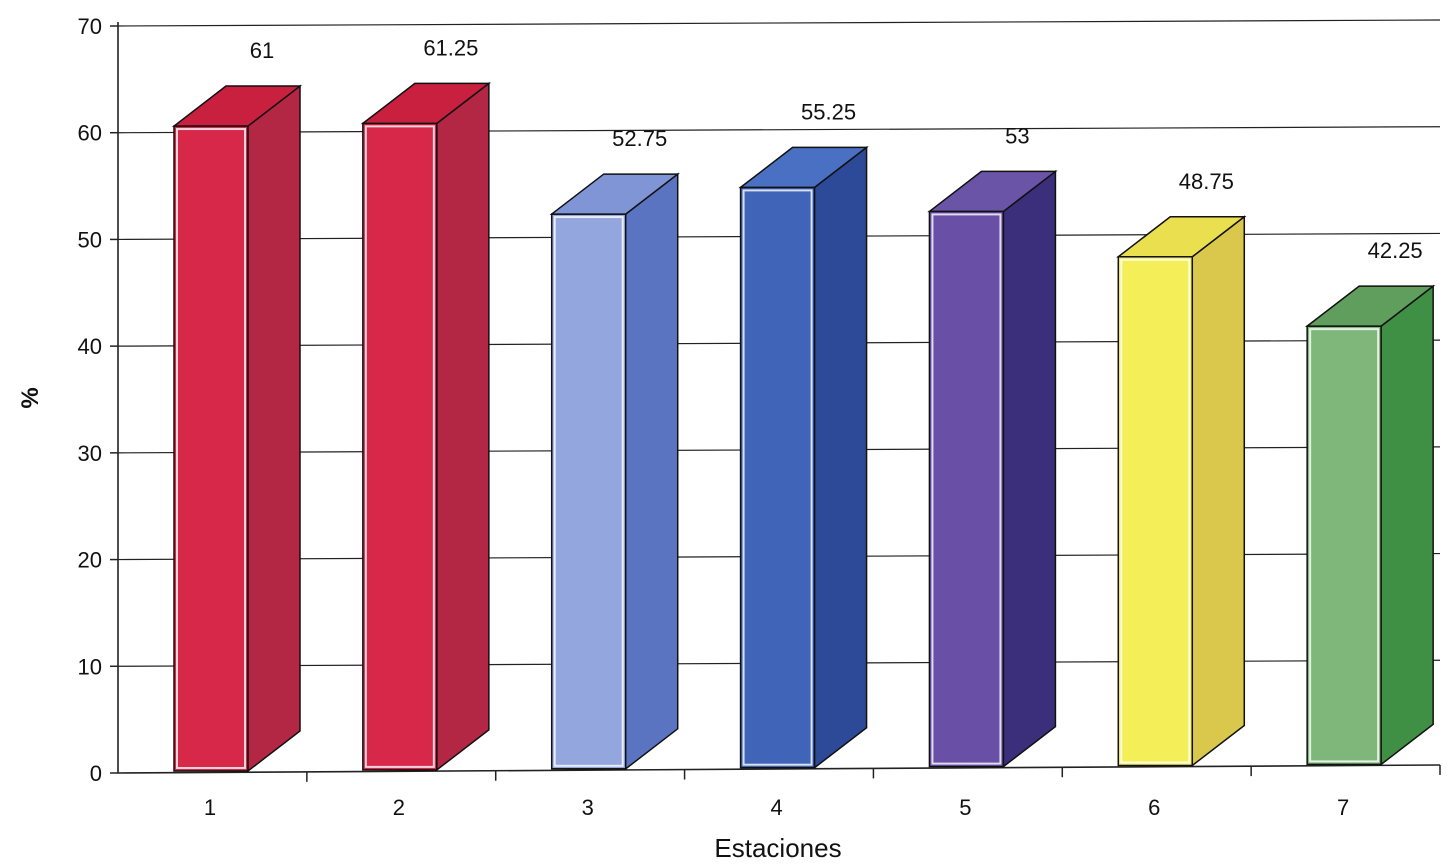 The image size is (1447, 866). I want to click on y-tick-label: 0, so click(96, 773).